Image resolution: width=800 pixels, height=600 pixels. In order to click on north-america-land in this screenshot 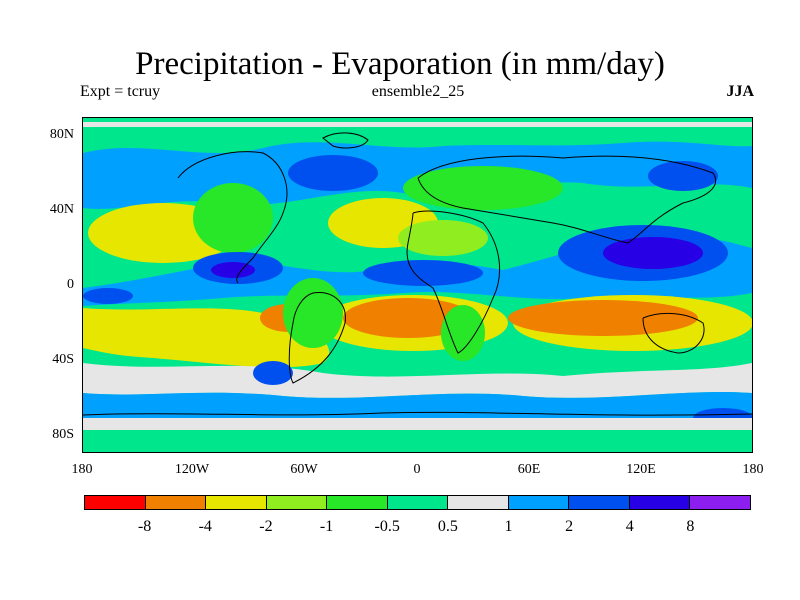, I will do `click(233, 218)`.